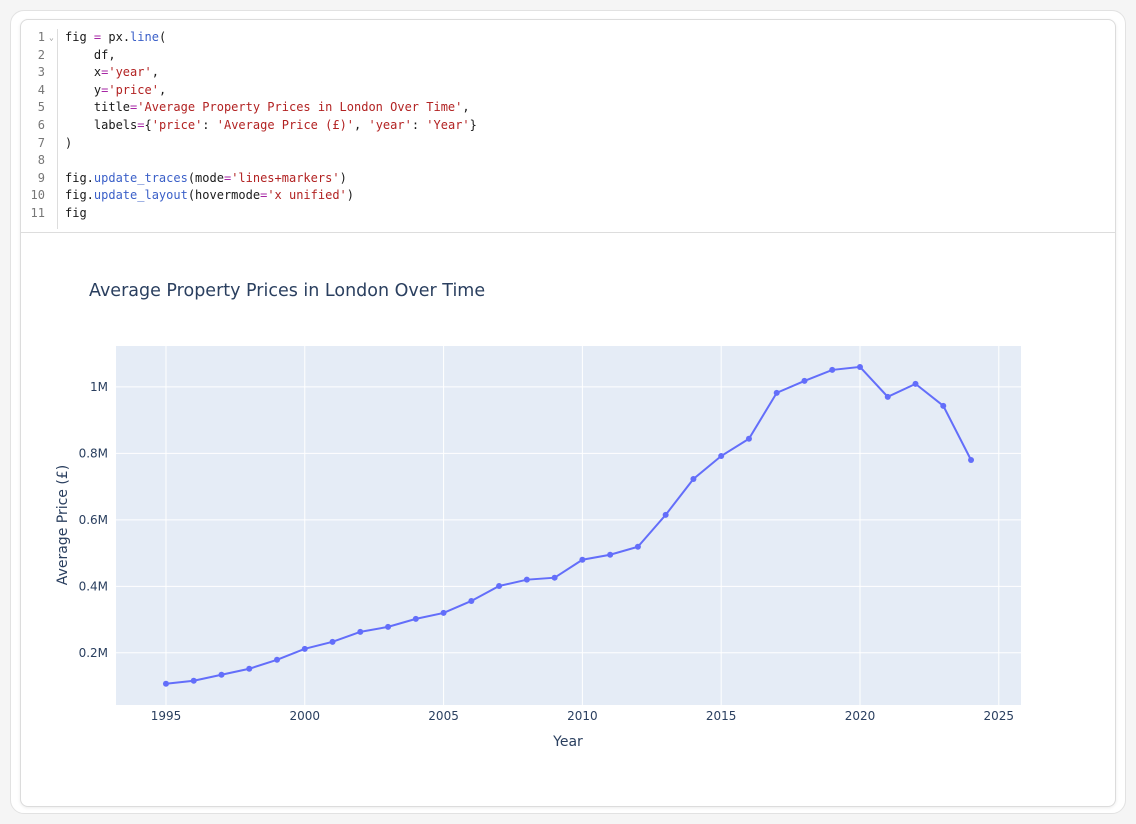  What do you see at coordinates (41, 124) in the screenshot?
I see `line-number-text: 6` at bounding box center [41, 124].